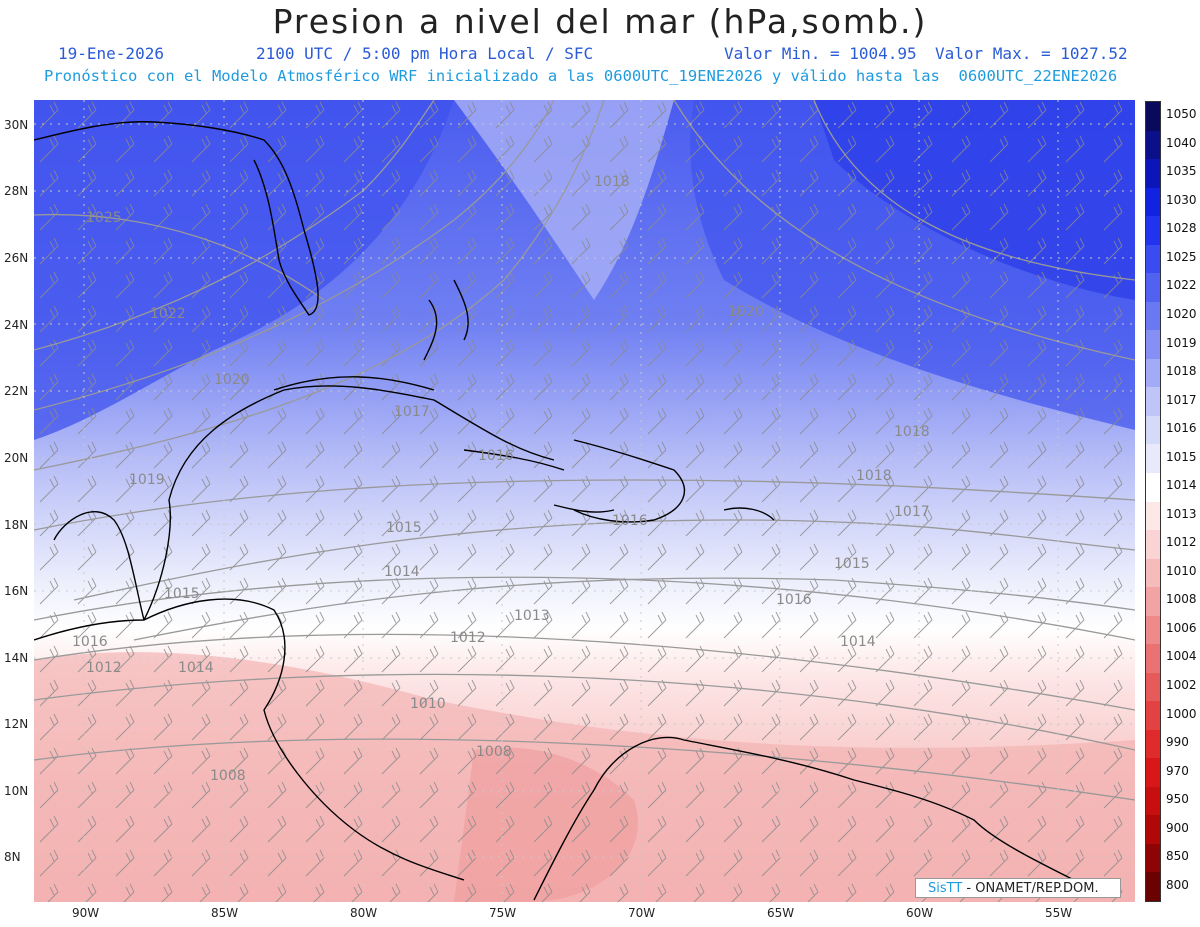 The image size is (1200, 927). What do you see at coordinates (642, 913) in the screenshot?
I see `lon-label: 70W` at bounding box center [642, 913].